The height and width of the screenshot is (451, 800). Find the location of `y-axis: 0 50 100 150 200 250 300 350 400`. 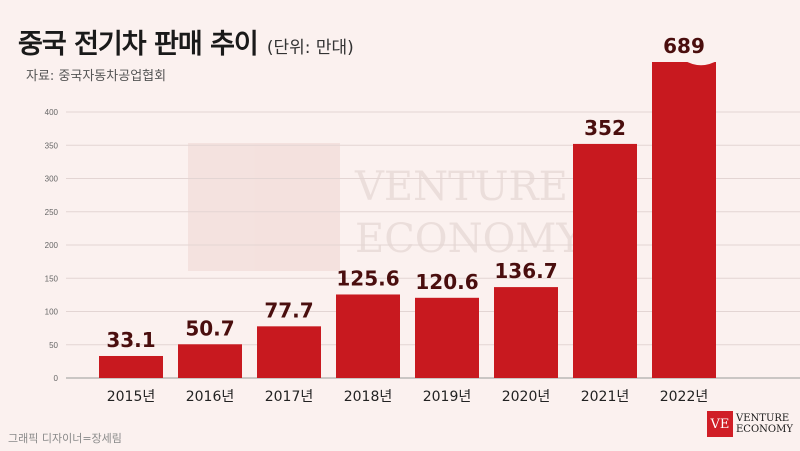

y-axis: 0 50 100 150 200 250 300 350 400 is located at coordinates (52, 245).